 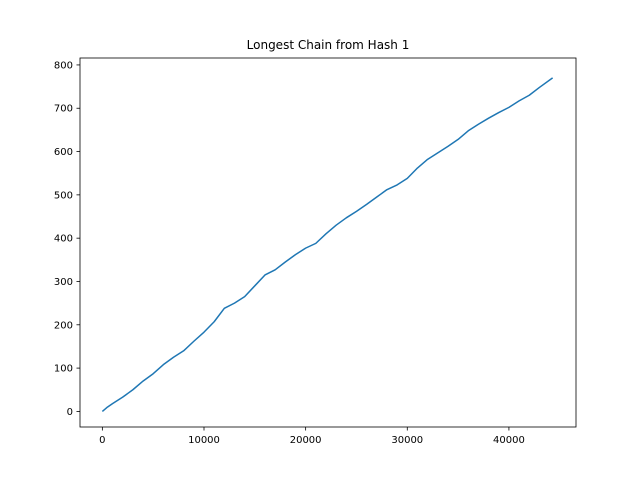 What do you see at coordinates (63, 65) in the screenshot?
I see `y-tick-label: 800` at bounding box center [63, 65].